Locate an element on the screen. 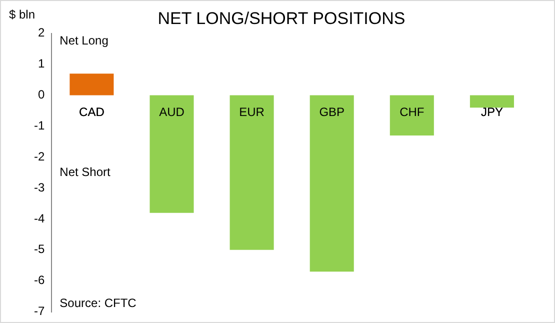 This screenshot has width=555, height=323. annotation: Net Short is located at coordinates (86, 171).